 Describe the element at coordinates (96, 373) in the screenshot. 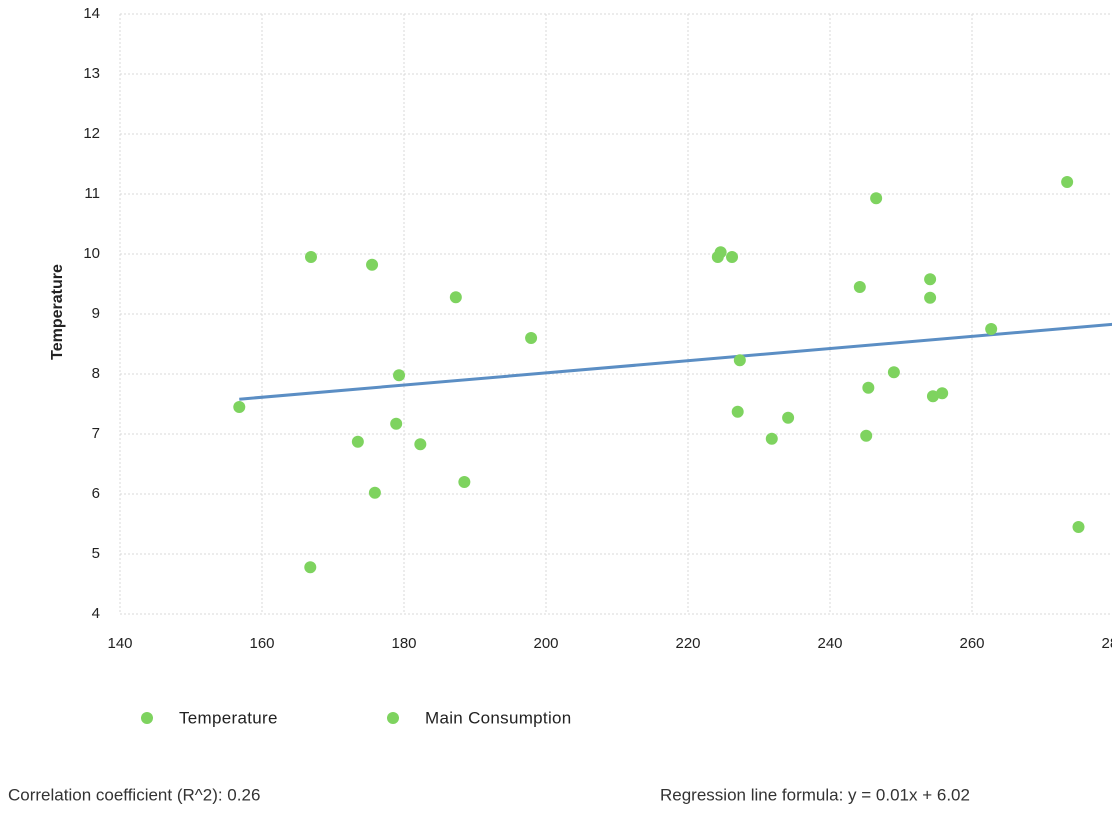

I see `y-tick-label: 8` at that location.